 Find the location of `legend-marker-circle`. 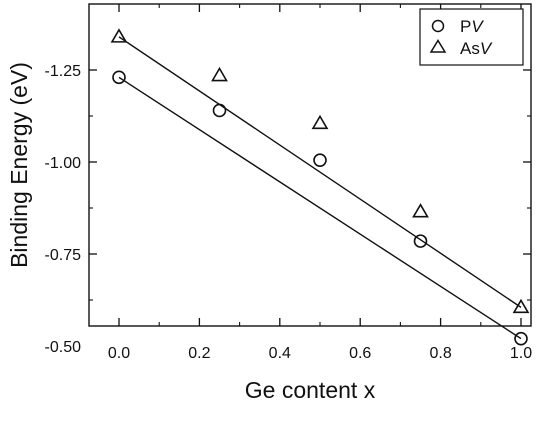

legend-marker-circle is located at coordinates (438, 26).